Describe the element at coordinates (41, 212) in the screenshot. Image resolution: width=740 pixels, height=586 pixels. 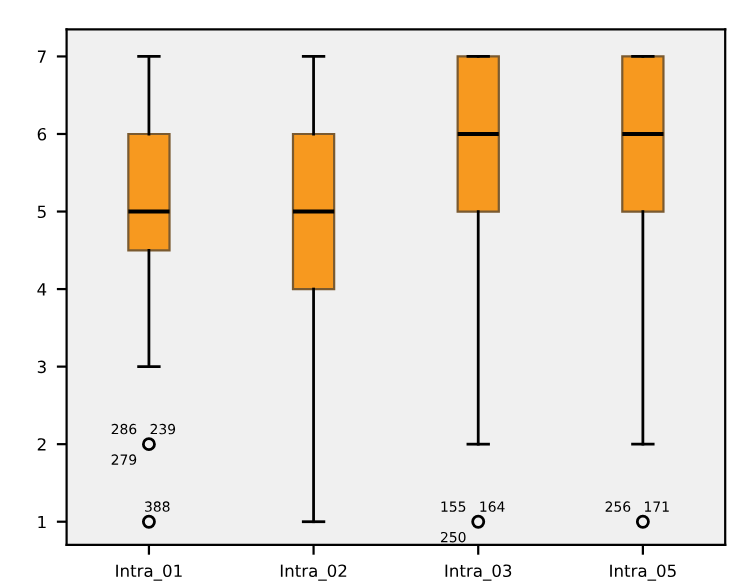
I see `y-tick-label: 5` at that location.